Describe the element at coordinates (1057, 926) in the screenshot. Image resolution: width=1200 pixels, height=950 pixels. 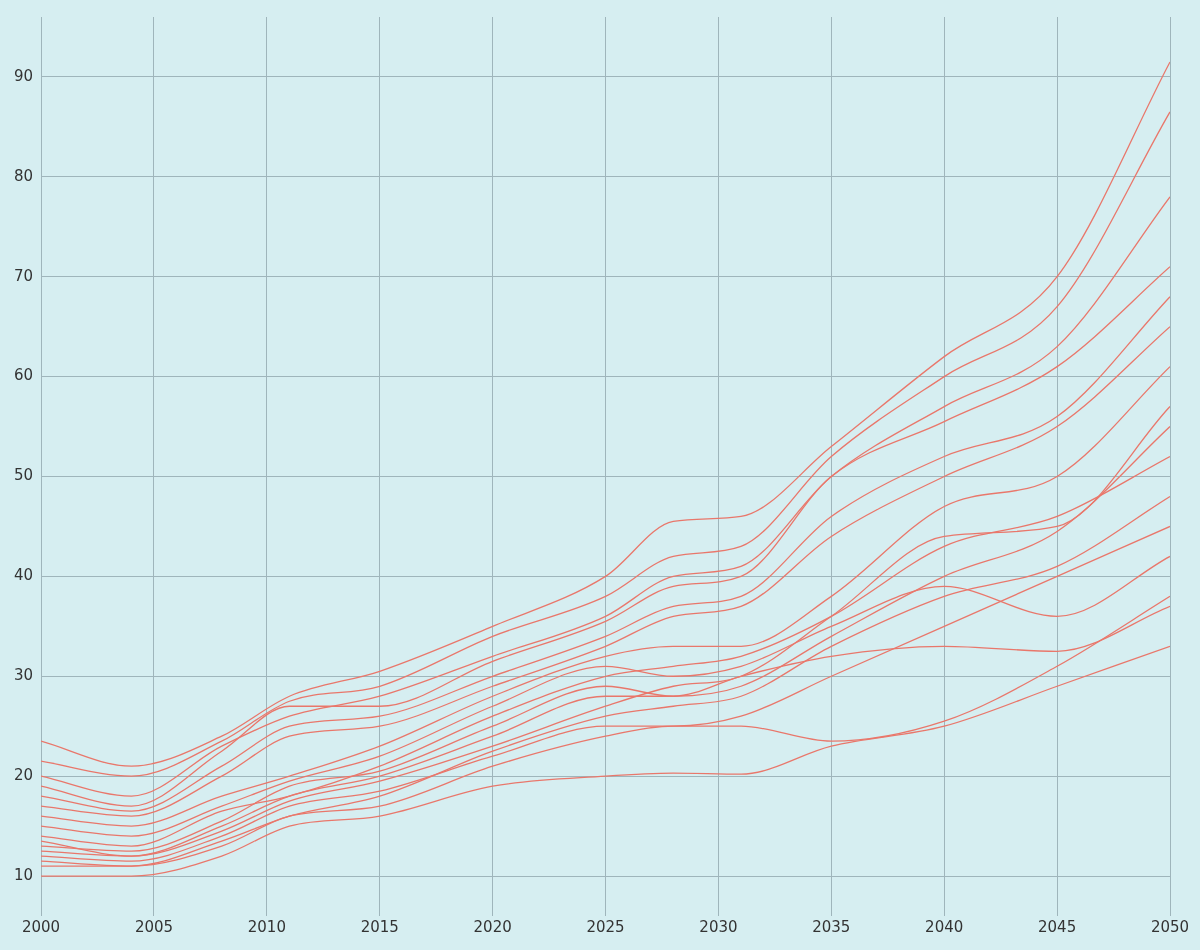
I see `x-tick-label: 2045` at that location.